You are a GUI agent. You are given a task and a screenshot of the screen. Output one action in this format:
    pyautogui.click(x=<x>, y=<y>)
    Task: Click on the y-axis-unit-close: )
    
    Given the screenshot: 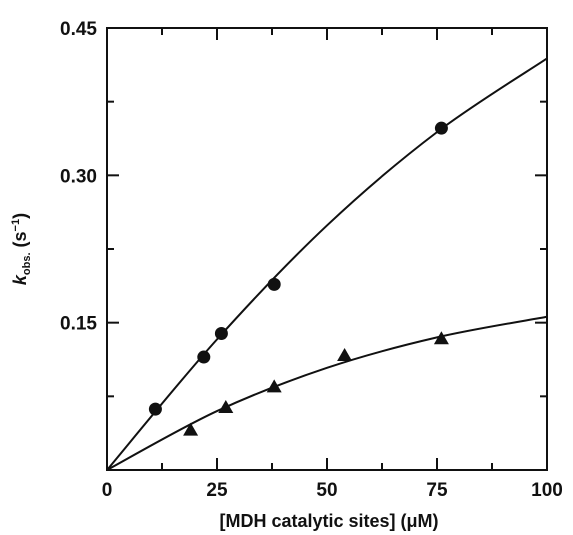 What is the action you would take?
    pyautogui.click(x=20, y=216)
    